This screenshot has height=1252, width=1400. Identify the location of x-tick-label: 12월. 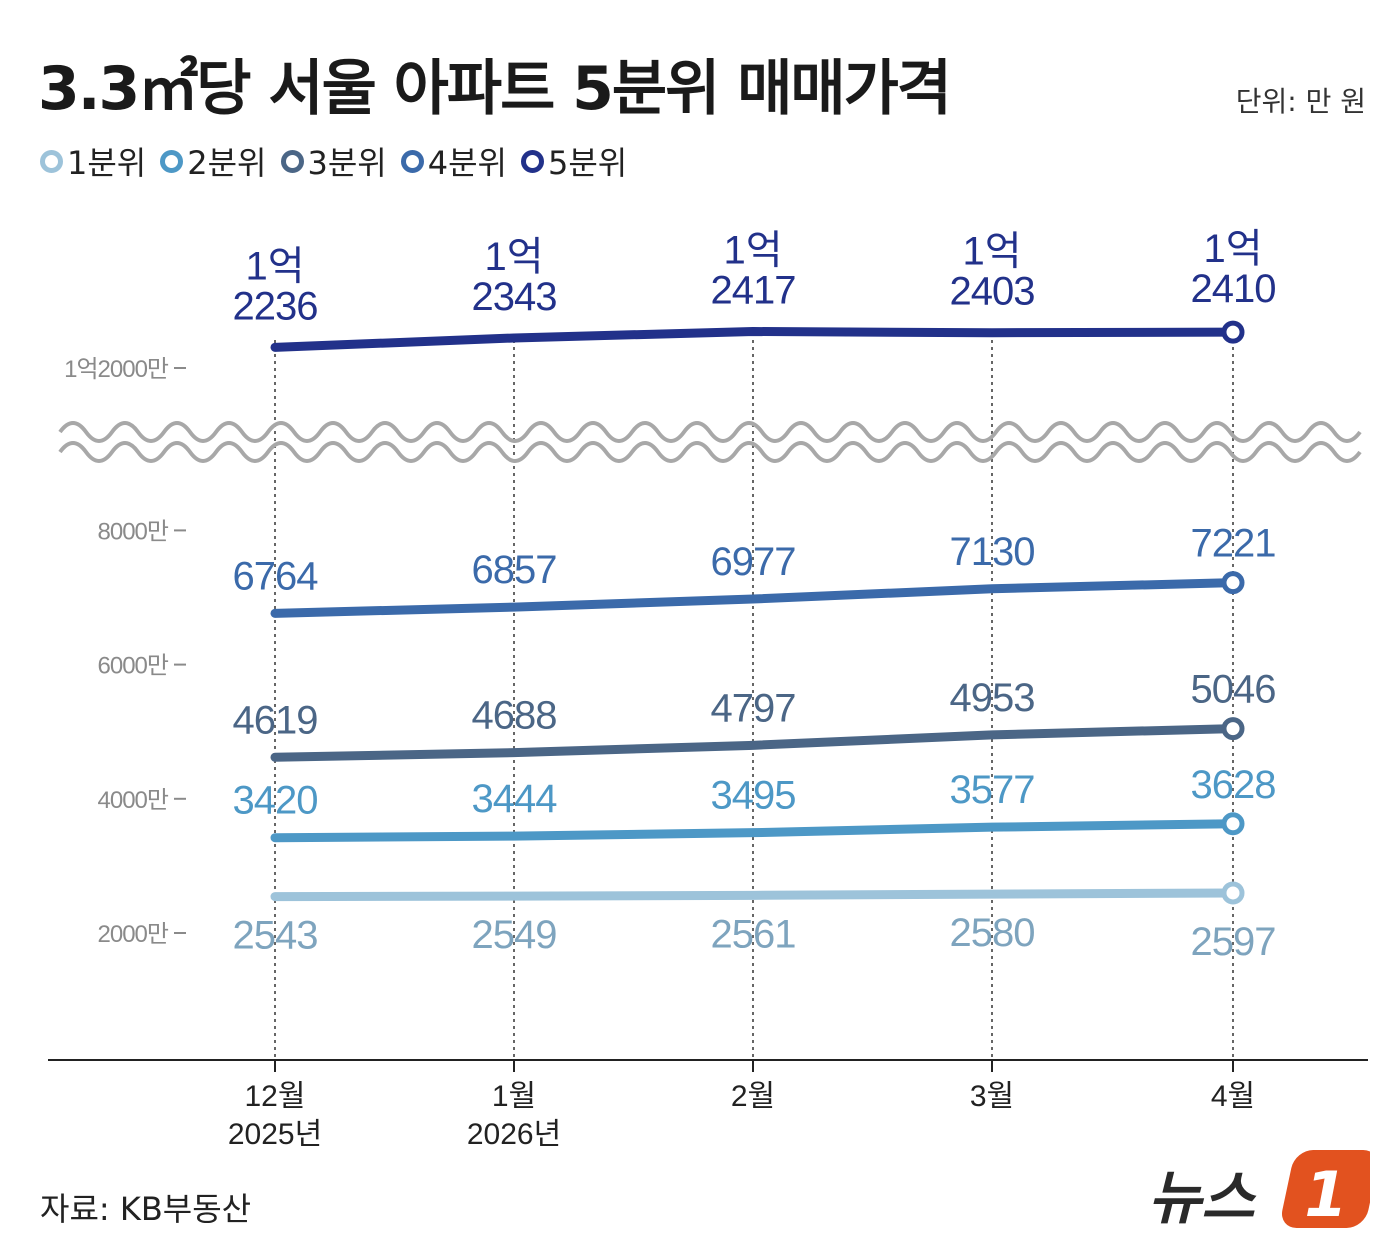
(275, 1096).